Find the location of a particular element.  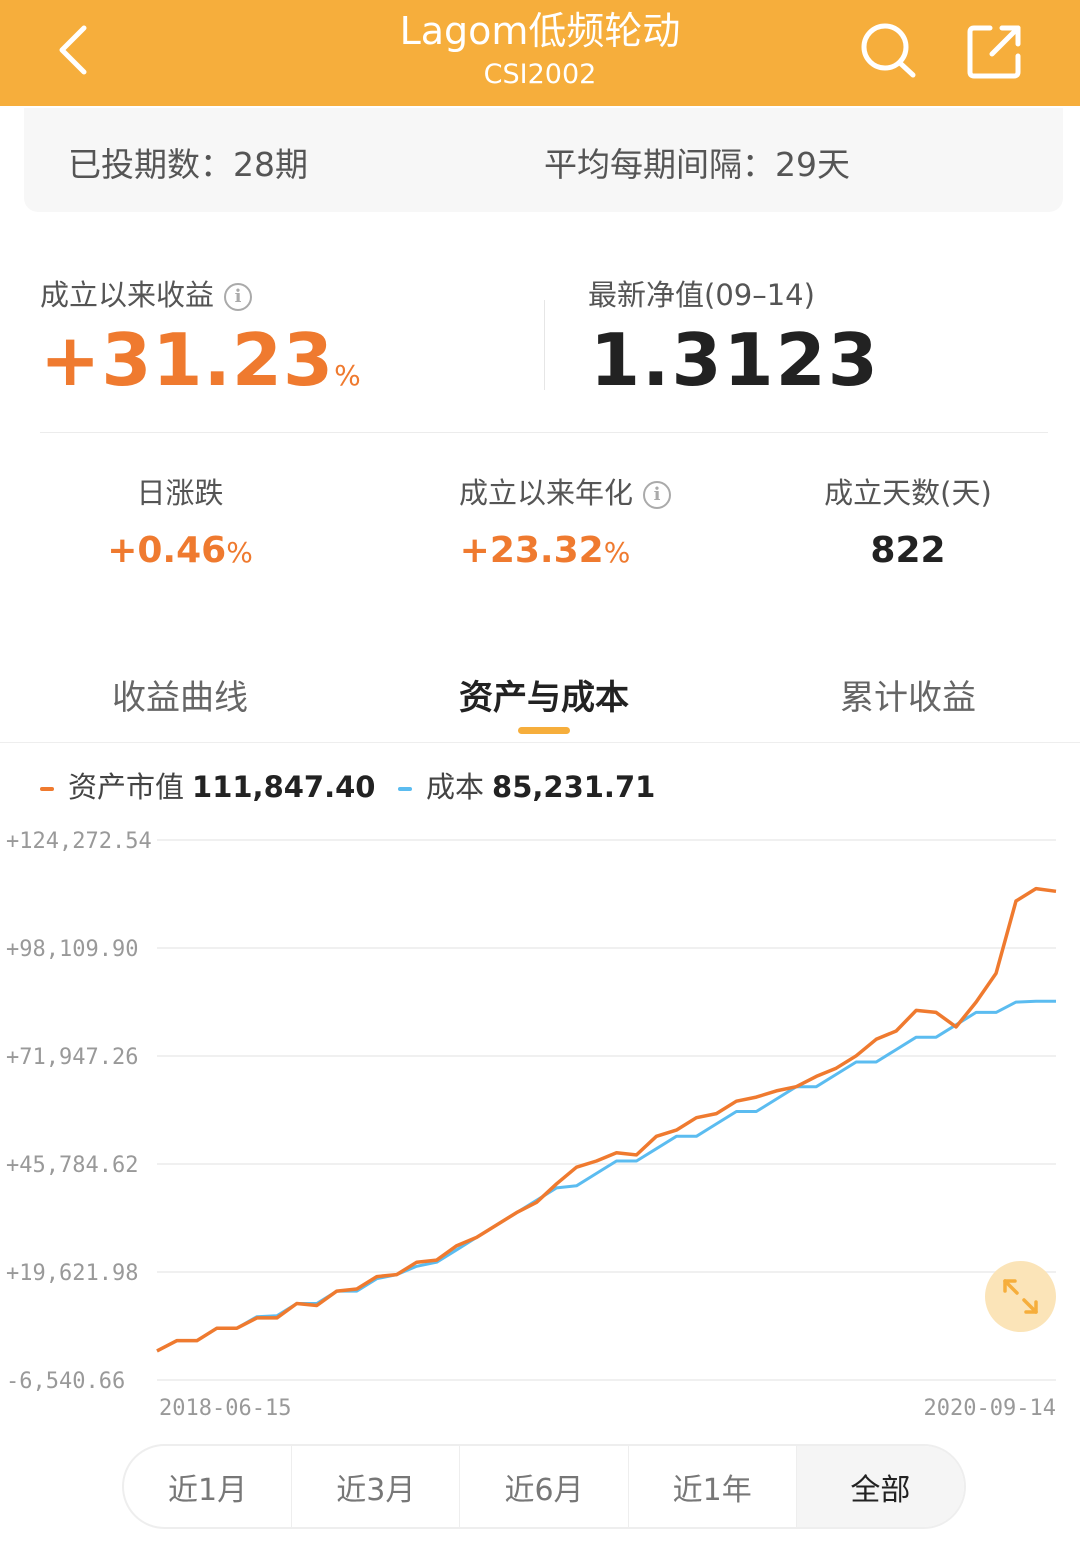

legend-swatch-cost is located at coordinates (405, 789).